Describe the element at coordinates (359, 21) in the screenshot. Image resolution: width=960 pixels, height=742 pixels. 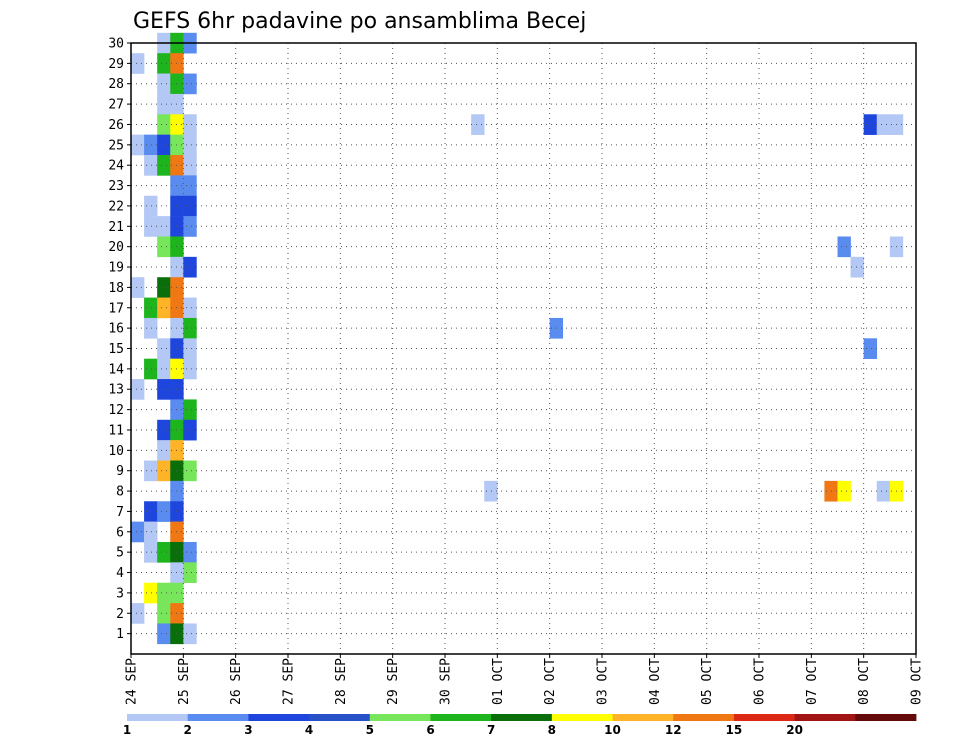
I see `chart-title: GEFS 6hr padavine po ansamblima Becej` at that location.